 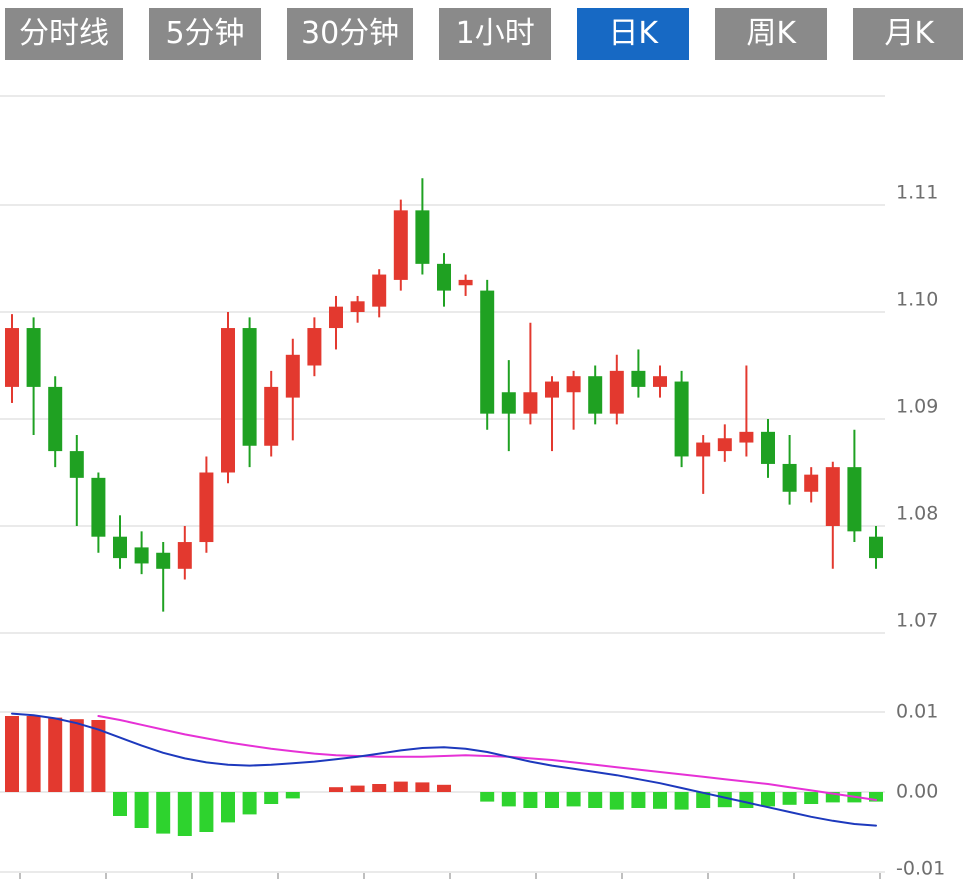 What do you see at coordinates (917, 407) in the screenshot?
I see `price-axis-label: 1.09` at bounding box center [917, 407].